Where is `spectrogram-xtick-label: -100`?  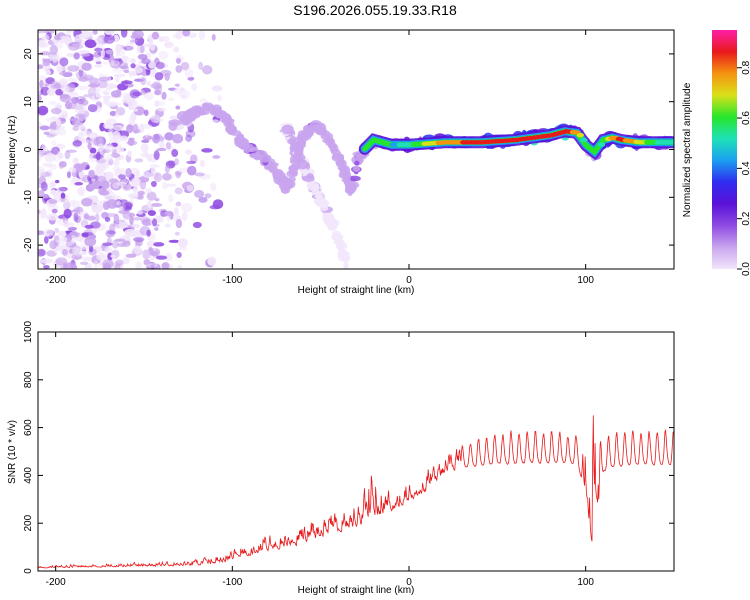
spectrogram-xtick-label: -100 is located at coordinates (232, 280).